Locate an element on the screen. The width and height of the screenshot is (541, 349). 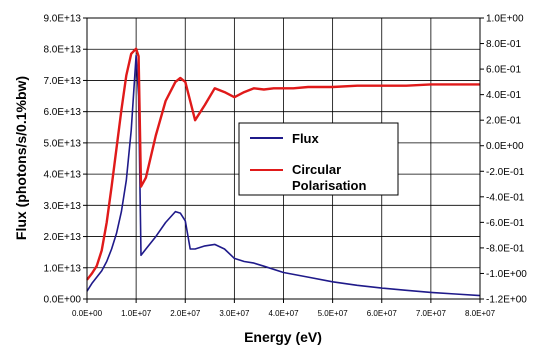
y-right-tick-label: -4.0E-01 is located at coordinates (505, 197).